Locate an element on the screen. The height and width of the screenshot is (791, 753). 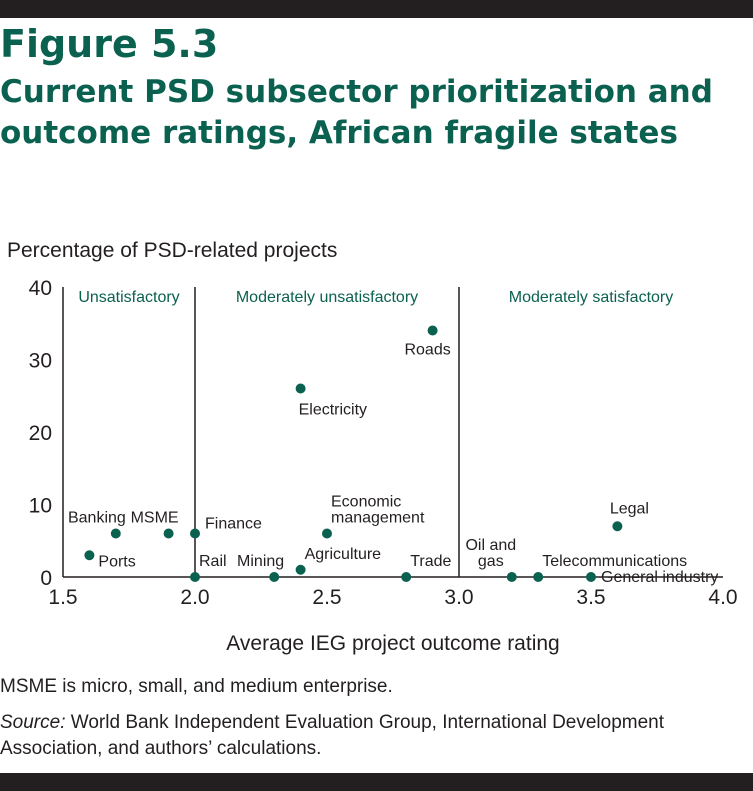
point-label-telecommunications: Telecommunications is located at coordinates (614, 561).